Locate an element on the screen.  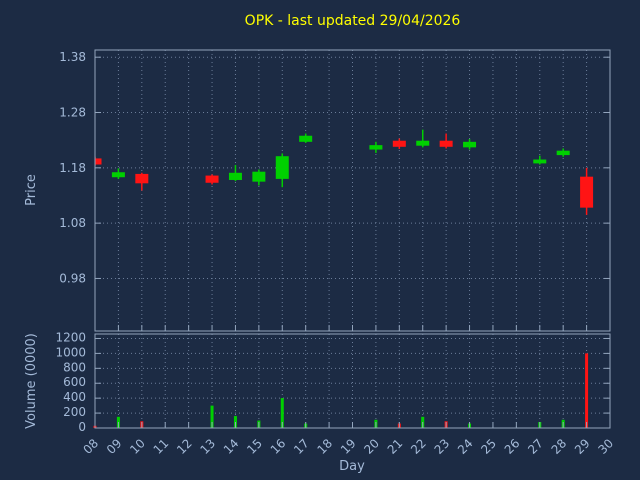
day-tick-label: 10 is located at coordinates (137, 446).